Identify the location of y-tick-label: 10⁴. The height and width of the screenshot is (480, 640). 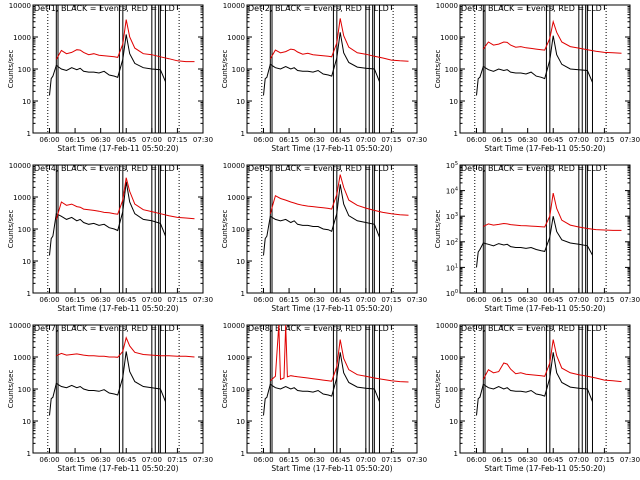
(452, 191).